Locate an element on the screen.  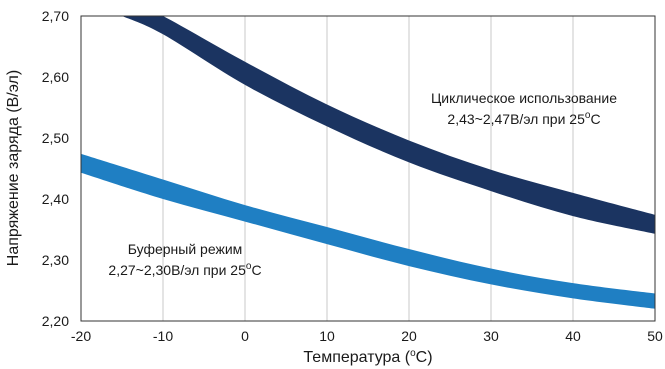
x-tick-label: 30 is located at coordinates (491, 336).